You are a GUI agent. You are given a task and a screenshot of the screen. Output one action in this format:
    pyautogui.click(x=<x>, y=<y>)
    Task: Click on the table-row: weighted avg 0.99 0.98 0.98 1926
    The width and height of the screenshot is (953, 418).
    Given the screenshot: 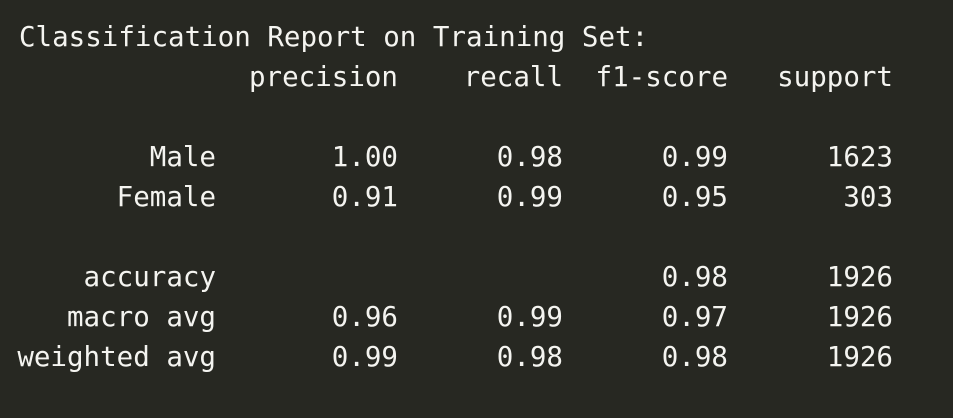 What is the action you would take?
    pyautogui.click(x=476, y=357)
    